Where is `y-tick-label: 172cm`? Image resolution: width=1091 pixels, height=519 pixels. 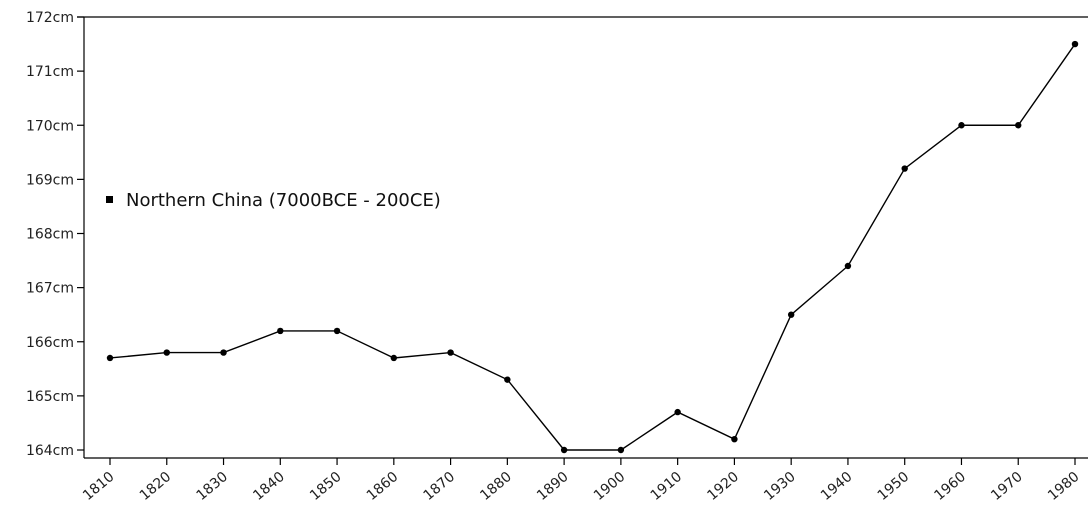
y-tick-label: 172cm is located at coordinates (50, 18).